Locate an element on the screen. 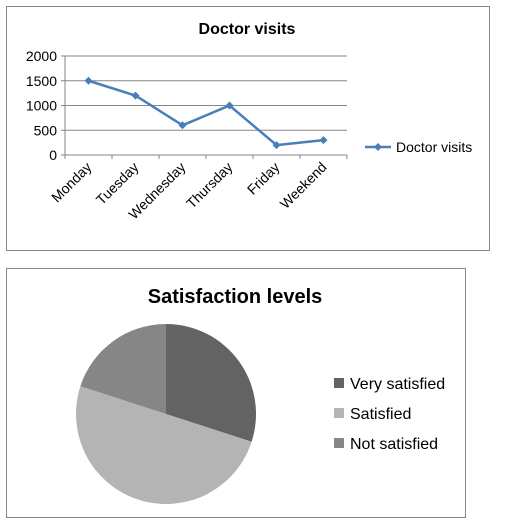 This screenshot has width=505, height=521. y-tick-label: 1000 is located at coordinates (41, 106).